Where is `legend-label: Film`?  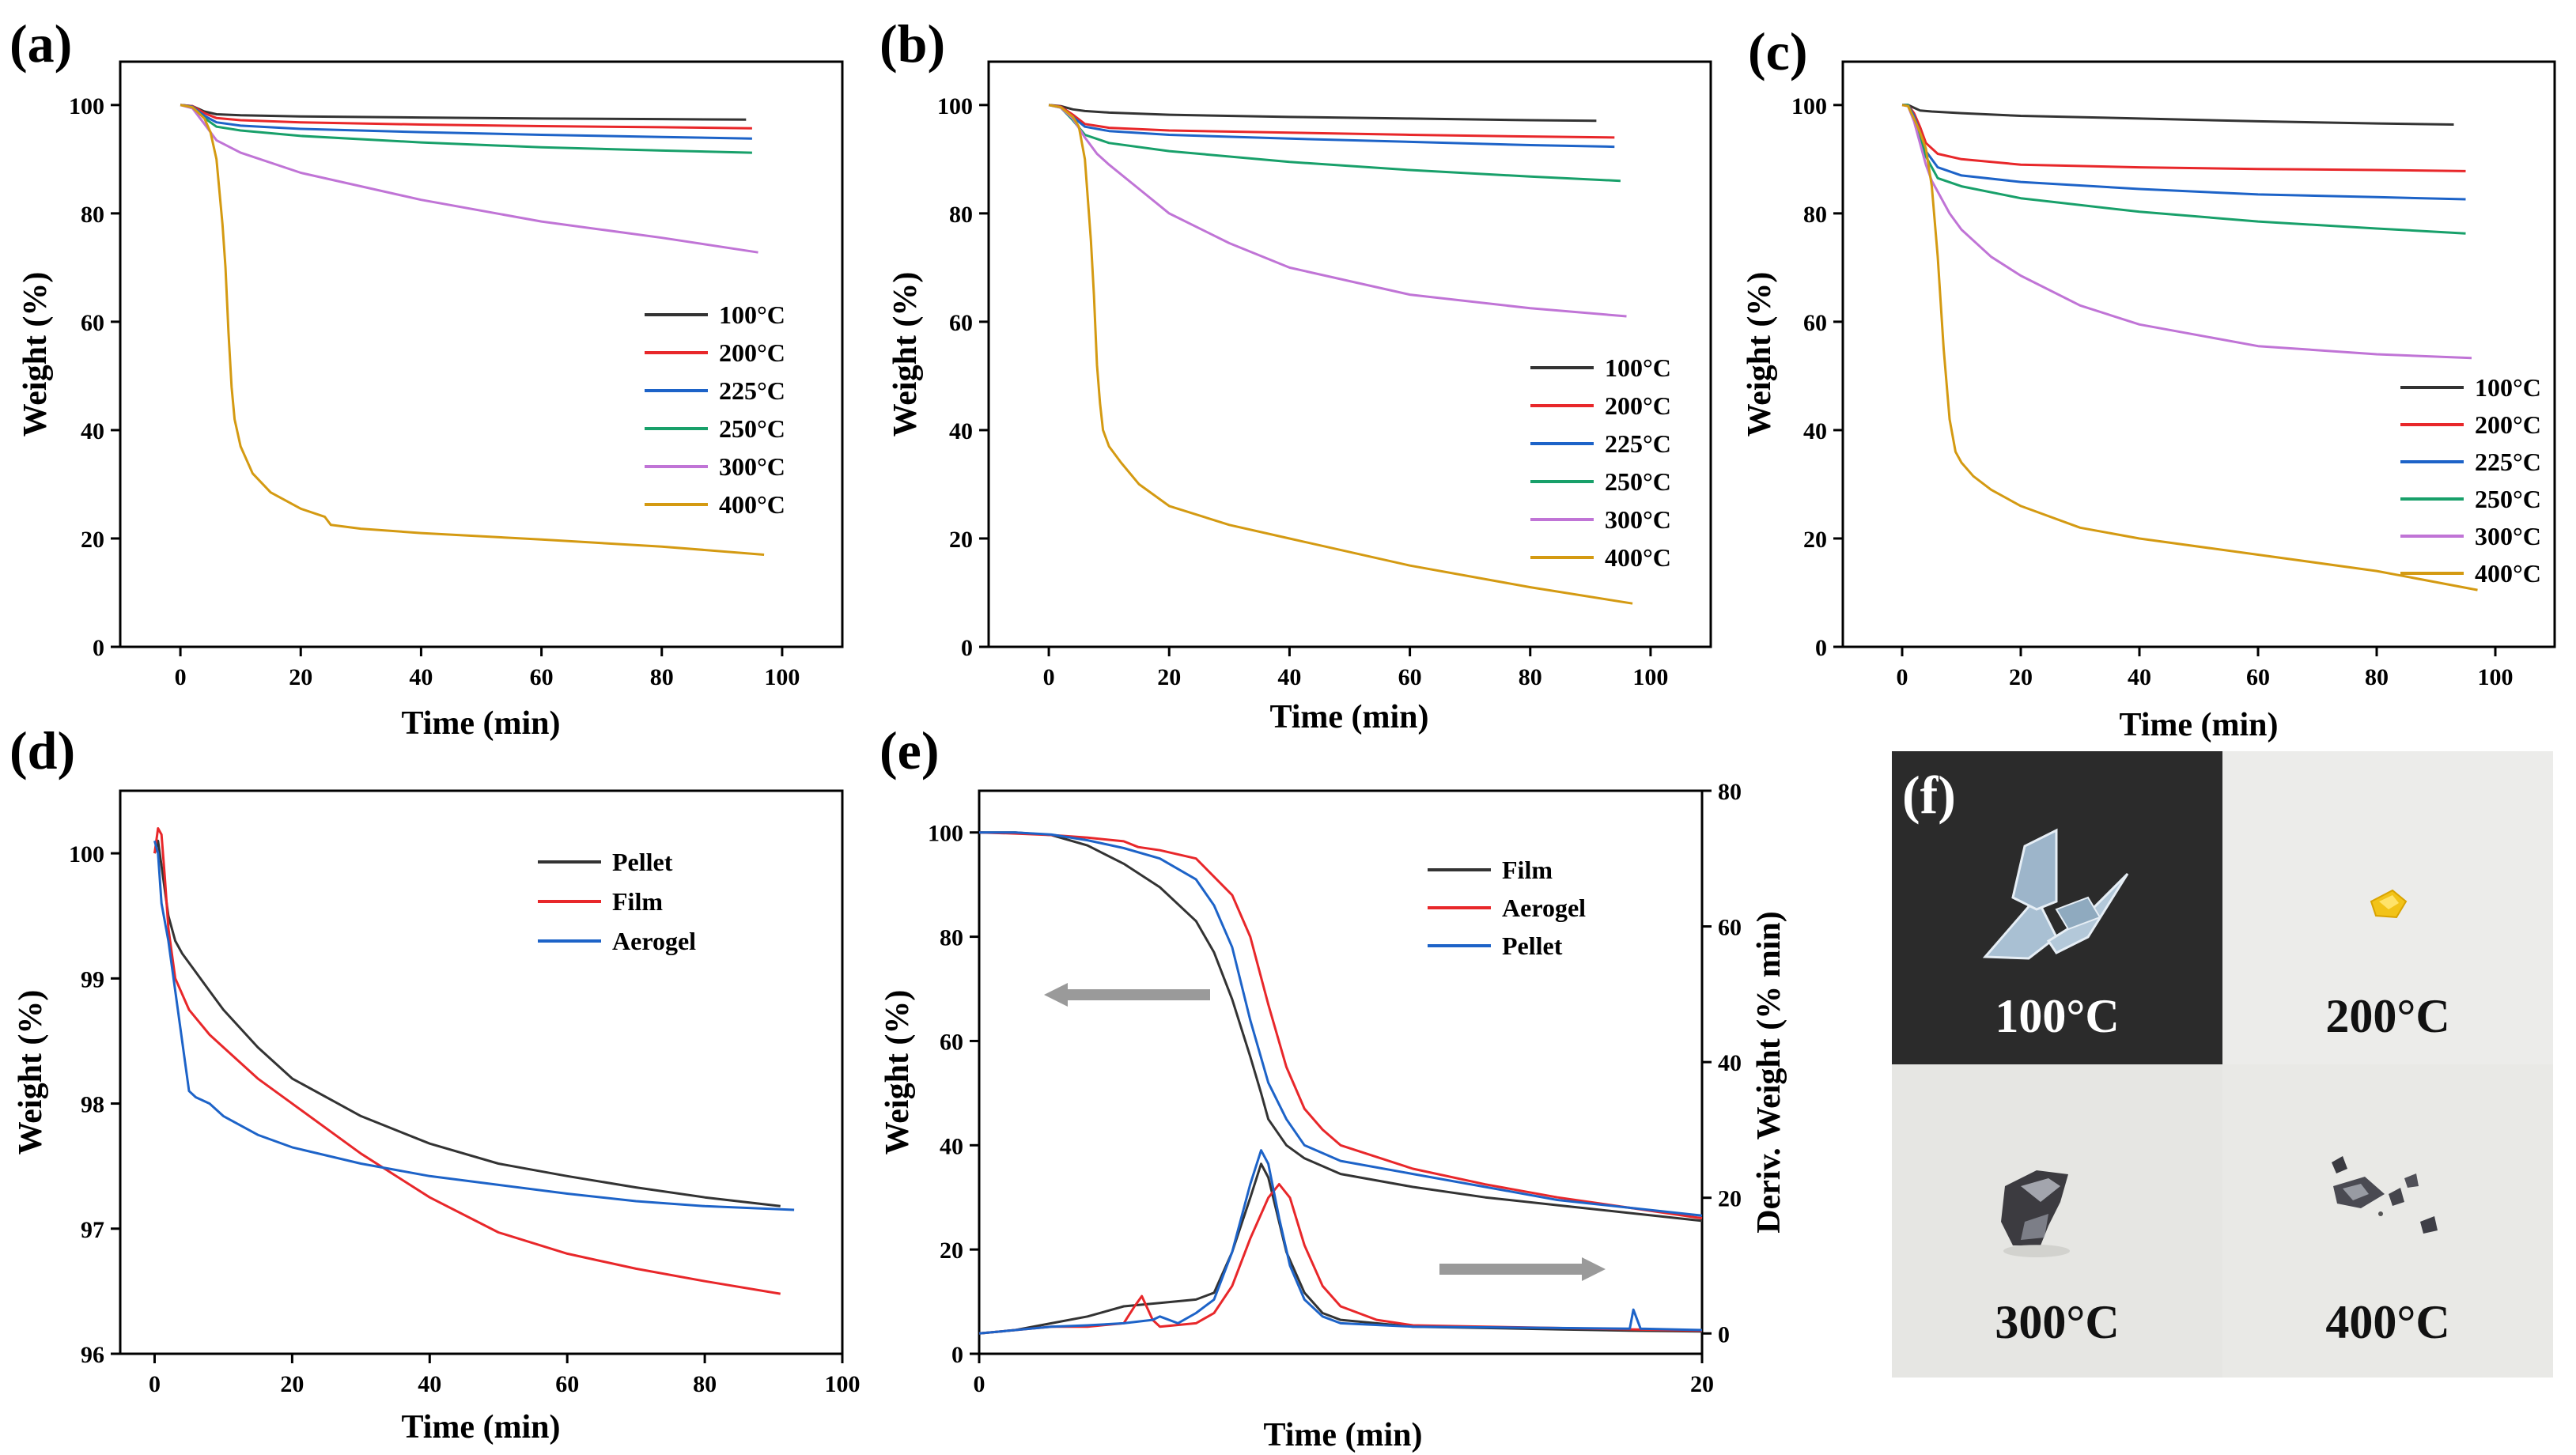 legend-label: Film is located at coordinates (637, 901).